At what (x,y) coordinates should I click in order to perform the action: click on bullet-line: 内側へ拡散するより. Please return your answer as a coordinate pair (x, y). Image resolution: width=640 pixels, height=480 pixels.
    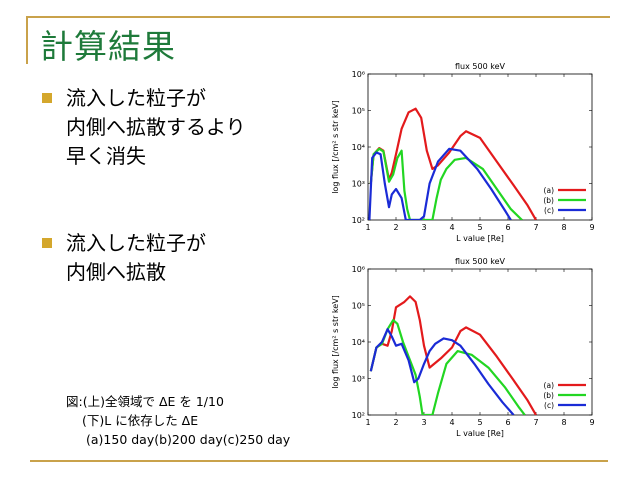
    Looking at the image, I should click on (156, 127).